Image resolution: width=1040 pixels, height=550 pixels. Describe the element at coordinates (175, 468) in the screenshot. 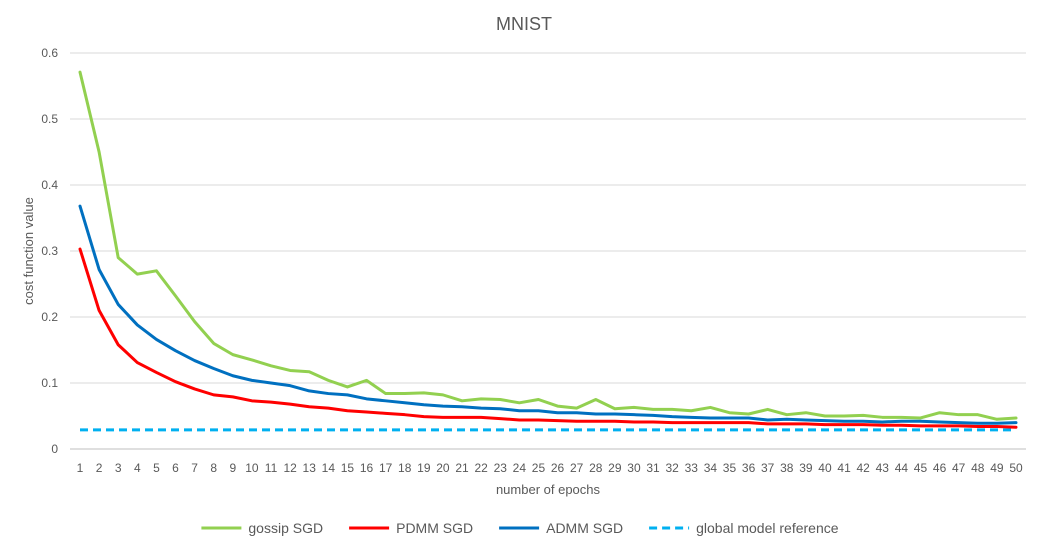

I see `x-tick-label: 6` at that location.